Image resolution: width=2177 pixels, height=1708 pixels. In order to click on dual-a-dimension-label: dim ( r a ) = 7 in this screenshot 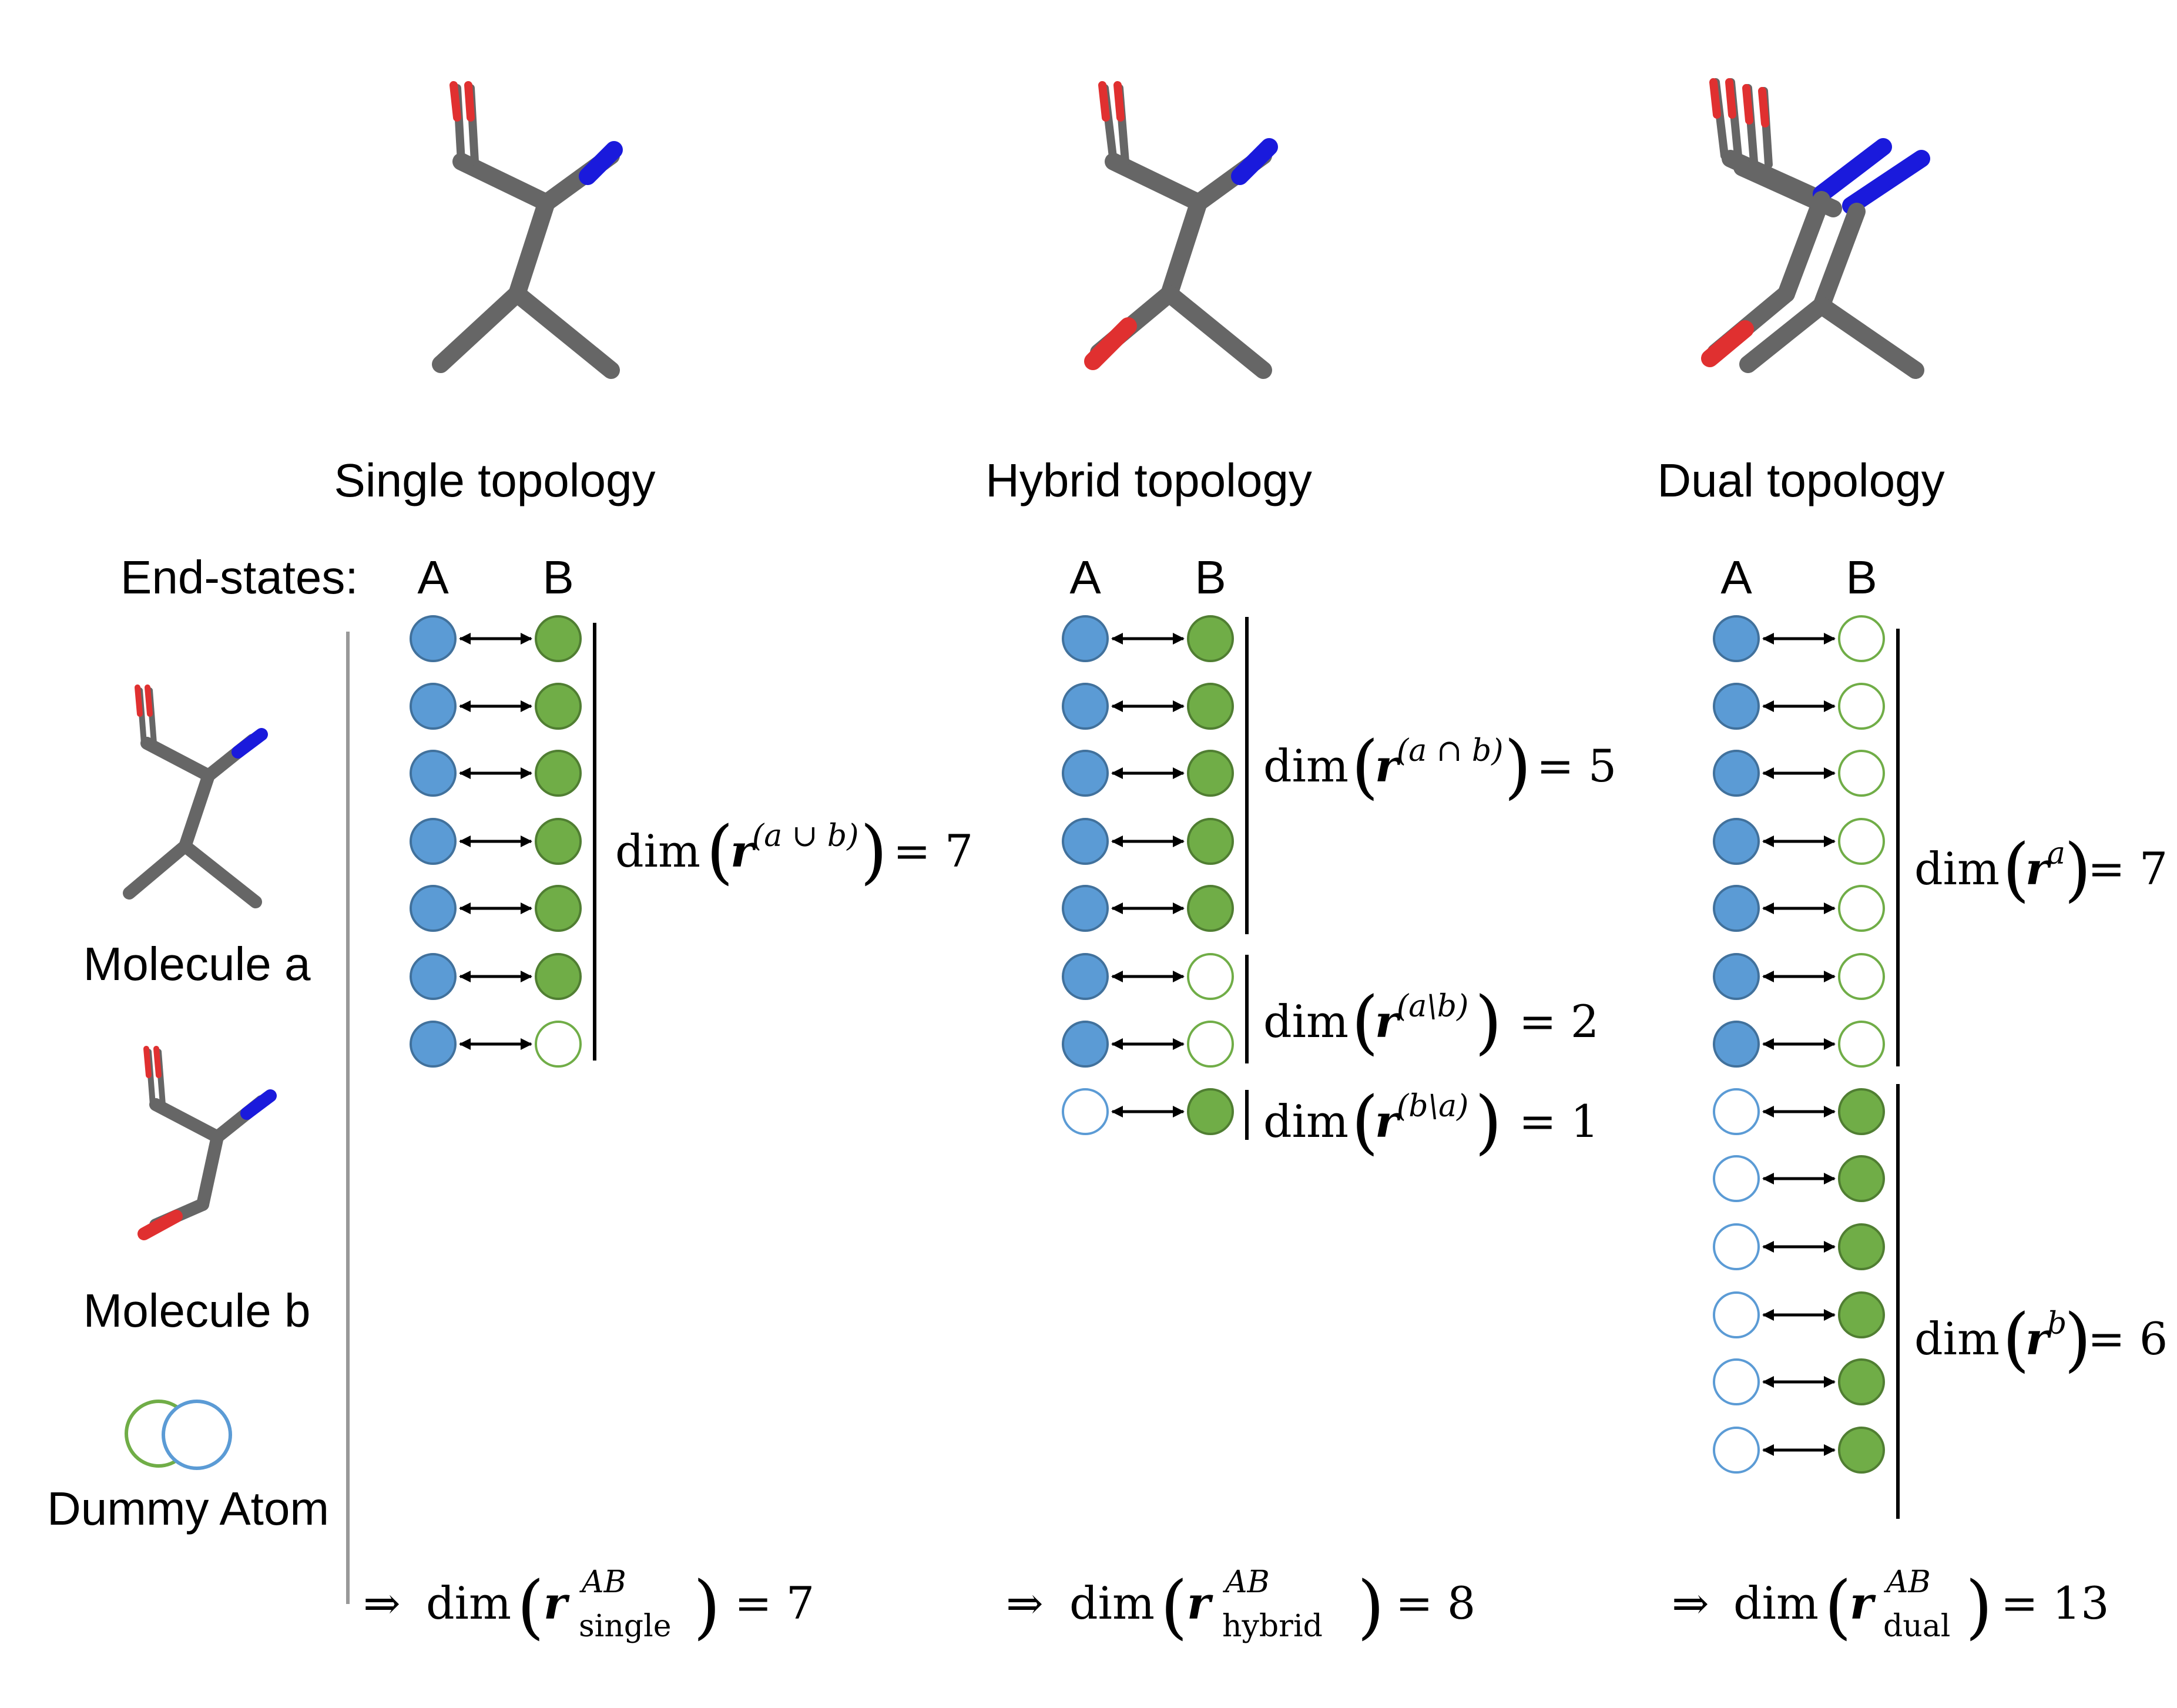, I will do `click(2041, 869)`.